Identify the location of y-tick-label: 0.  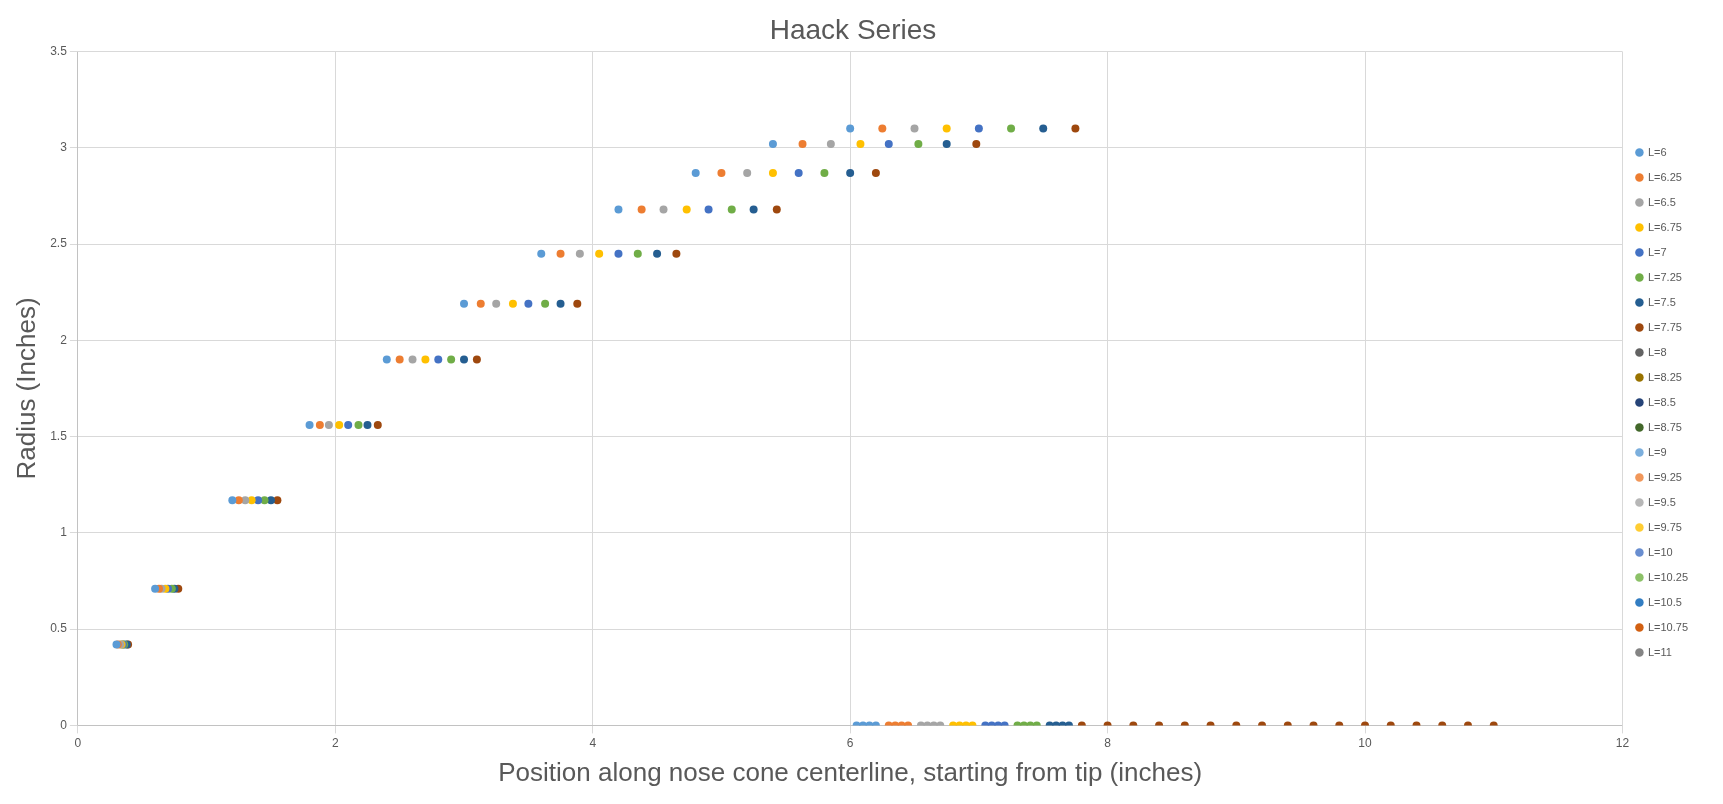
(64, 724).